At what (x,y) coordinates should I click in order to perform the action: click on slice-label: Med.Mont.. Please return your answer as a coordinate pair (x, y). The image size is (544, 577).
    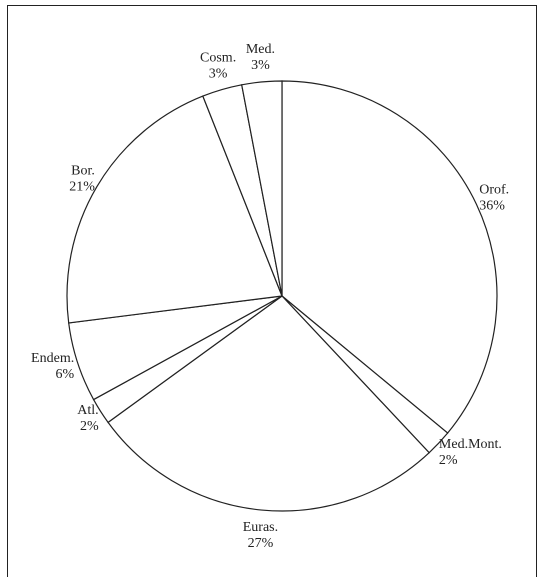
    Looking at the image, I should click on (470, 444).